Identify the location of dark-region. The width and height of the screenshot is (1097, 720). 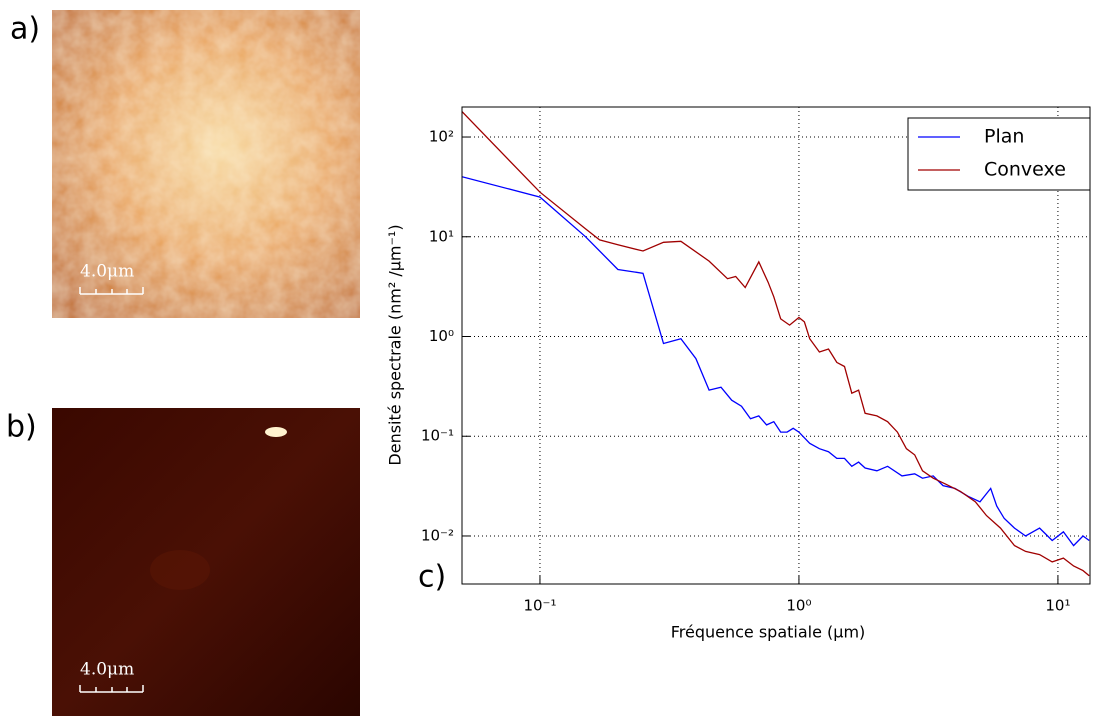
(180, 570).